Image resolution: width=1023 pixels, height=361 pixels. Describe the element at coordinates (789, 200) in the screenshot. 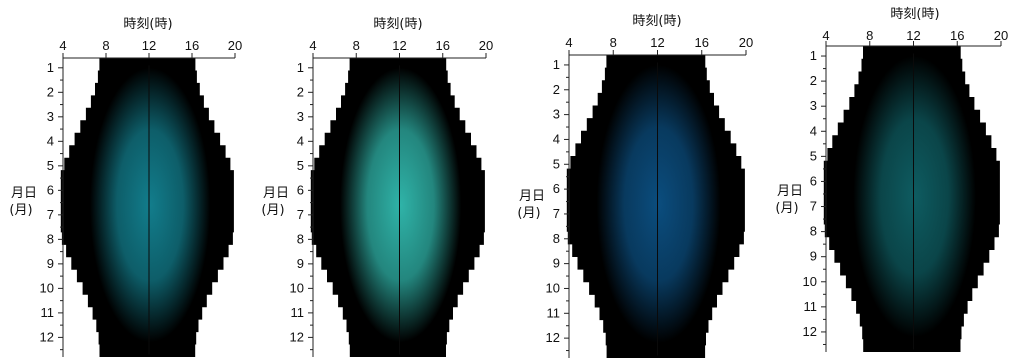

I see `panel-4-ylabel: 月日 (月)` at that location.